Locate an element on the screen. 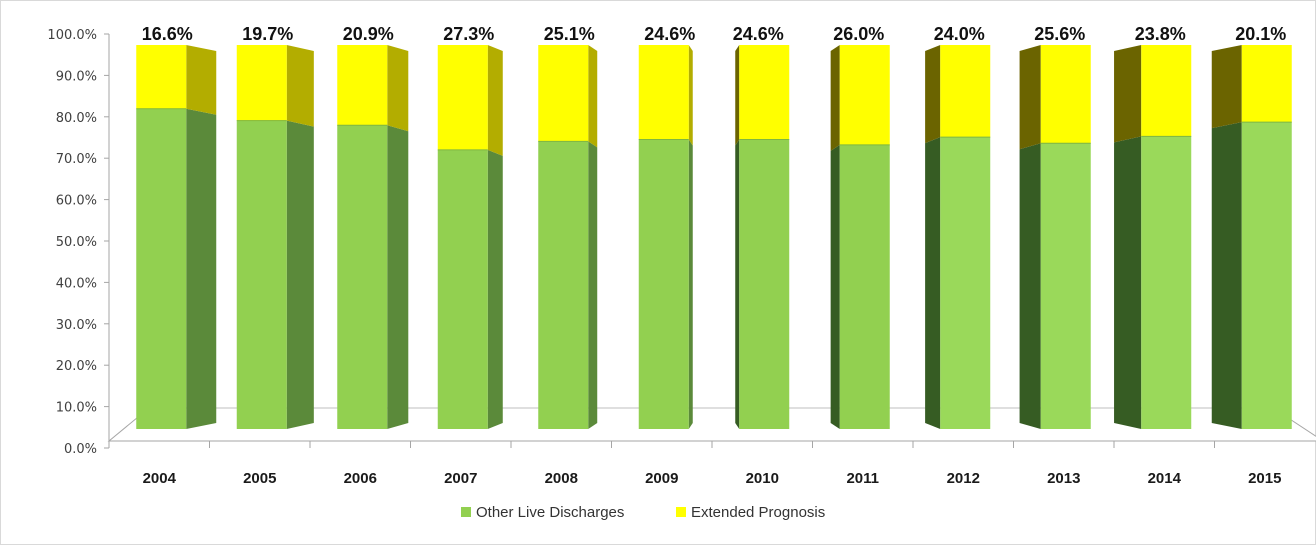 This screenshot has height=546, width=1316. data-label: 26.0% is located at coordinates (858, 34).